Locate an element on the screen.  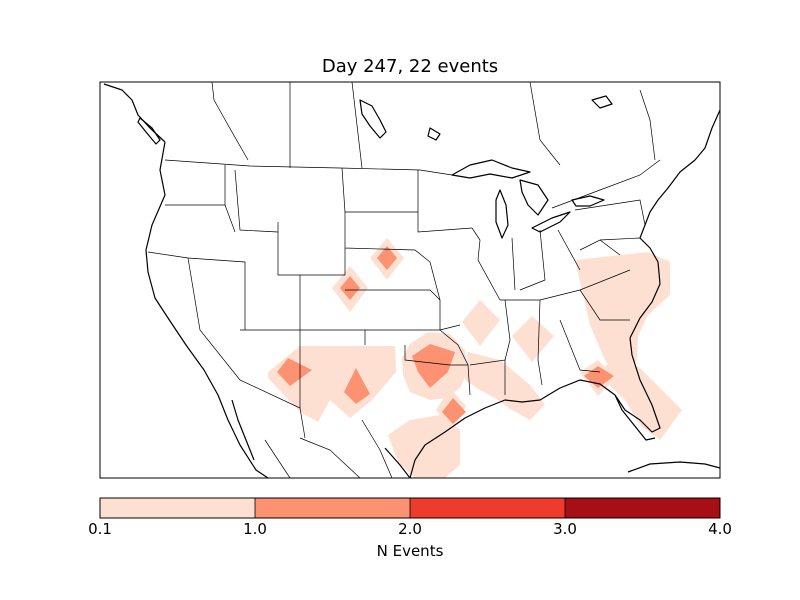
lake-michigan is located at coordinates (502, 214).